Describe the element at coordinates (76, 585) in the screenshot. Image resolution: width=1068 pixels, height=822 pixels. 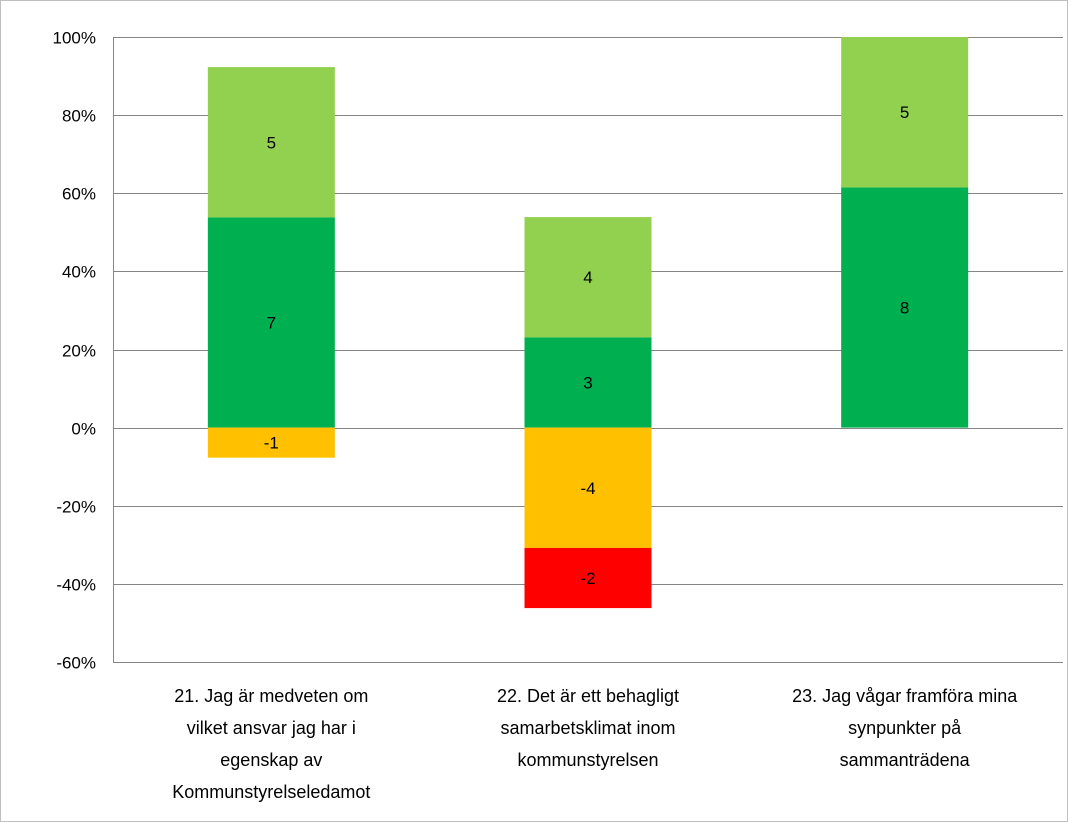
I see `y-tick-label: -40%` at that location.